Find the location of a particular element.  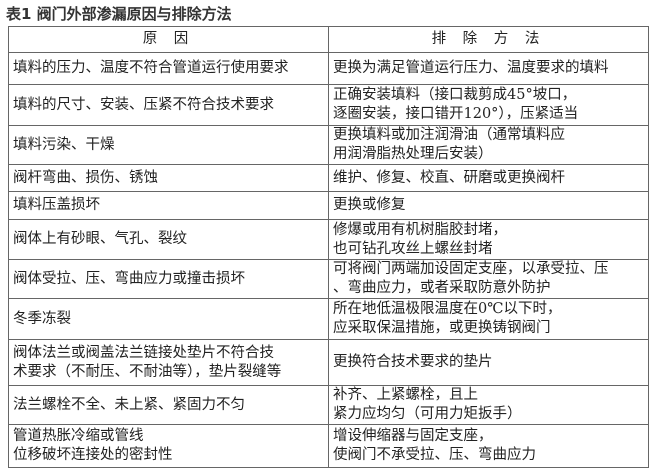

table-row: 阀体上有砂眼、气孔、裂纹 修爆或用有机树脂胶封堵， 也可钻孔攻丝上螺丝封堵 is located at coordinates (328, 239).